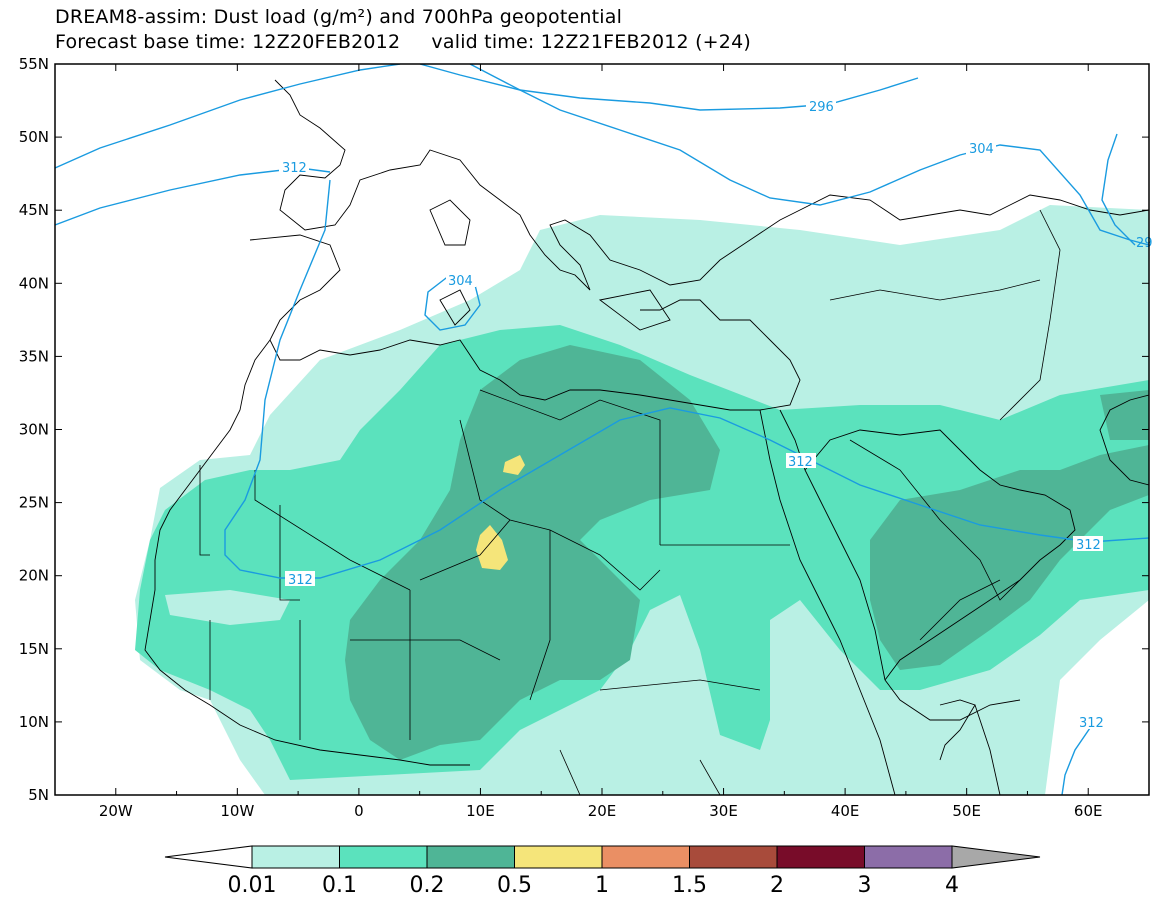 Image resolution: width=1165 pixels, height=907 pixels. What do you see at coordinates (227, 607) in the screenshot?
I see `dust-hole-west` at bounding box center [227, 607].